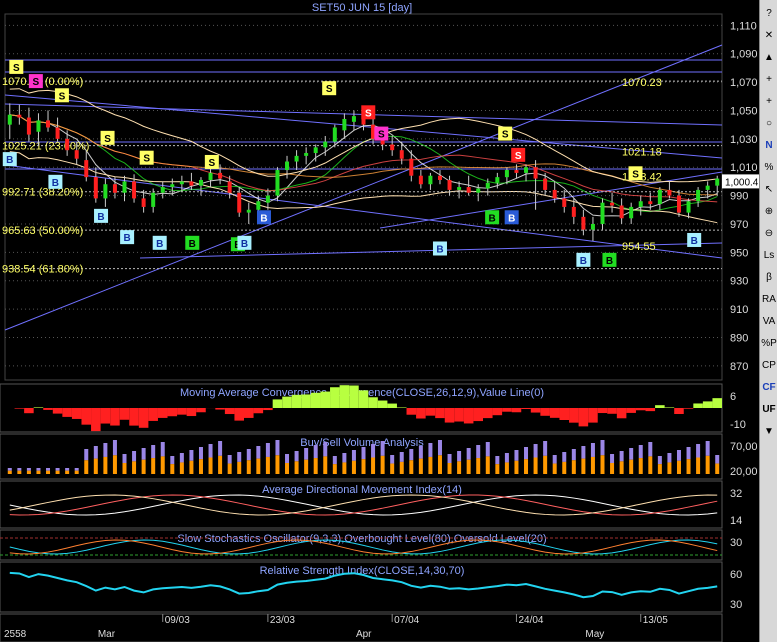  I want to click on sidebar-tool-button: UF, so click(769, 409).